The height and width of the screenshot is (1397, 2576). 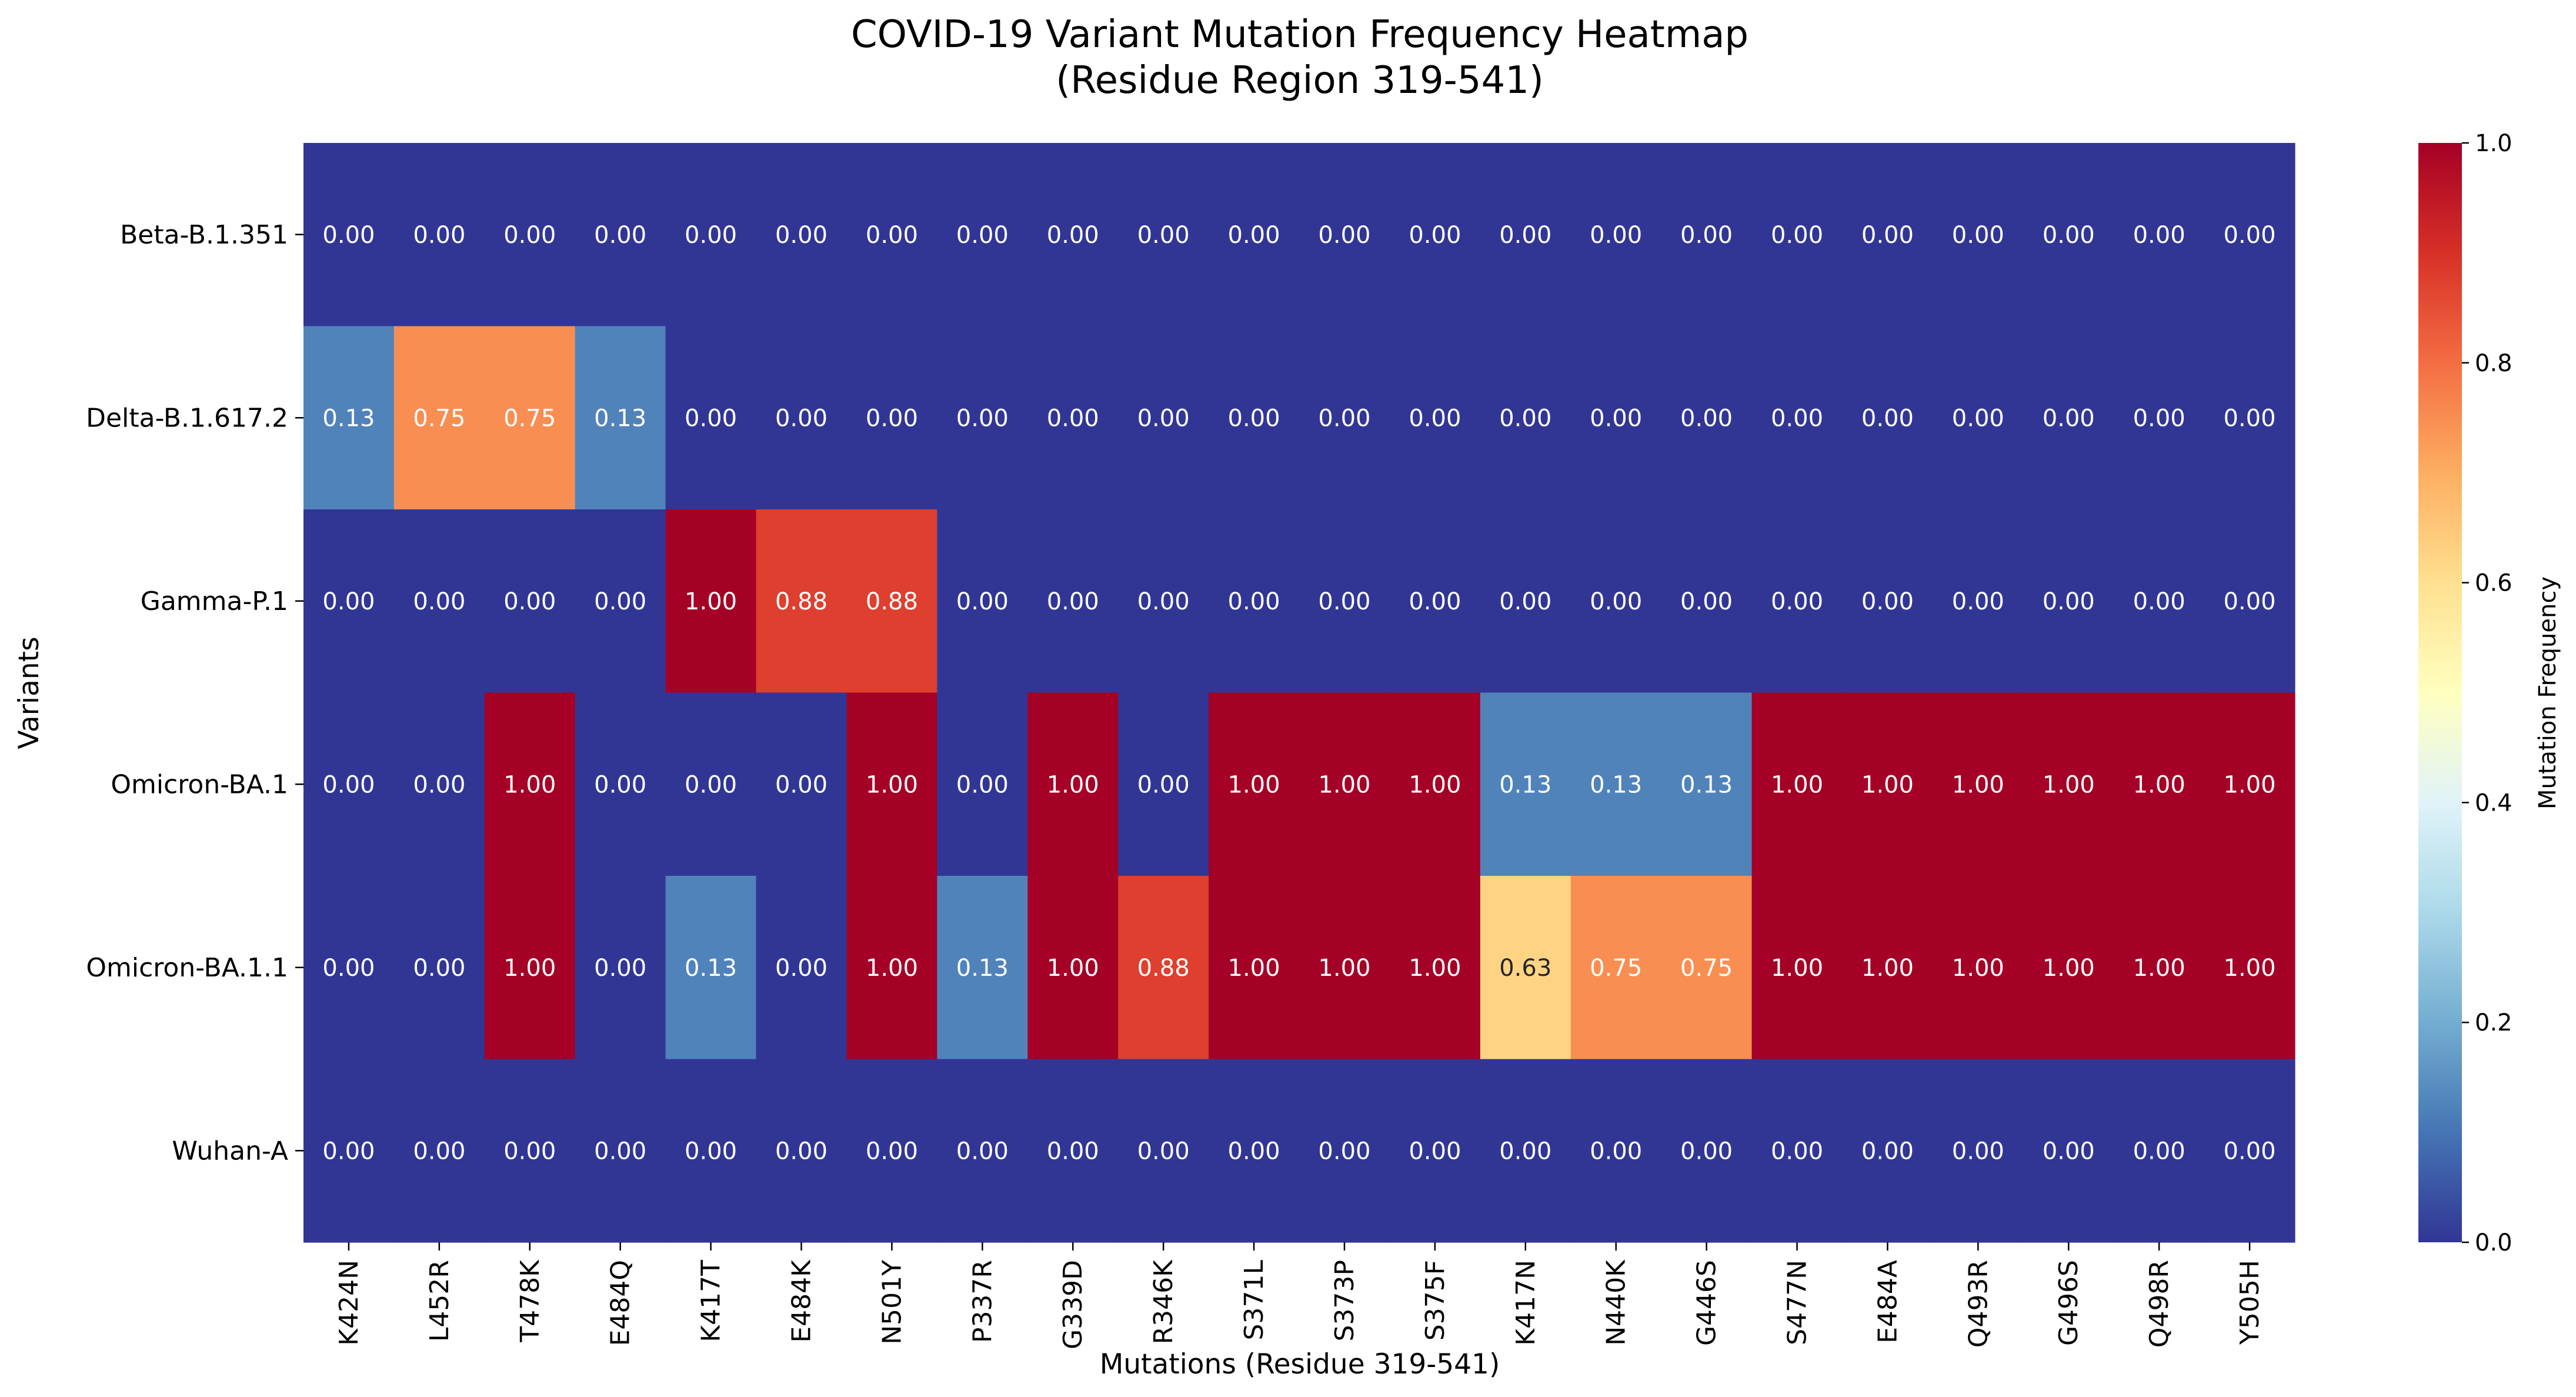 What do you see at coordinates (204, 235) in the screenshot?
I see `y-tick-label: Beta-B.1.351` at bounding box center [204, 235].